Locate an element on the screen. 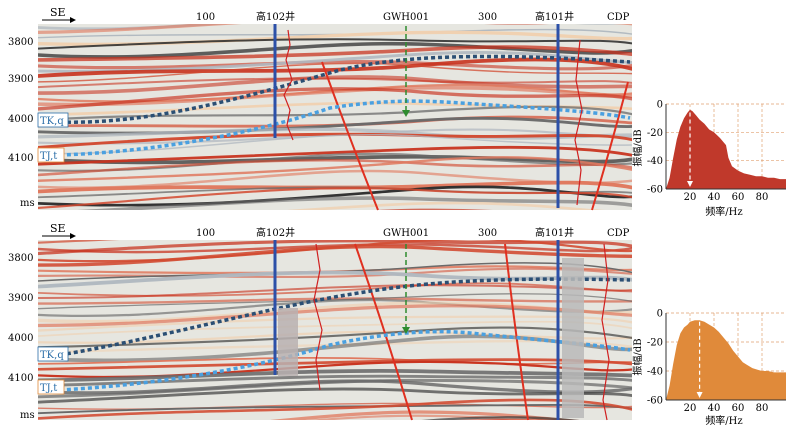 The height and width of the screenshot is (432, 798). spectrum-chart-bottom: 振幅/dB 频率/Hz 20 40 60 80 0 -20 -40 -60 is located at coordinates (708, 368).